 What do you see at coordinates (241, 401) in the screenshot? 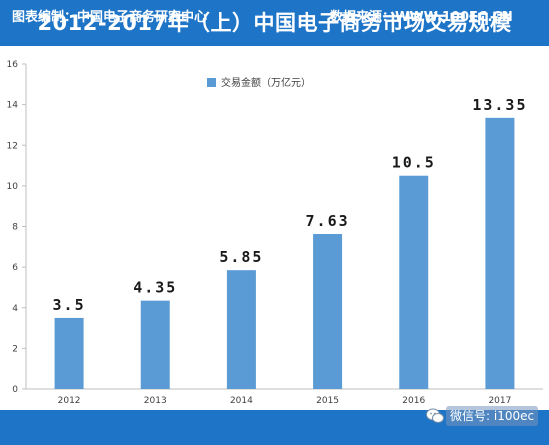
I see `x-tick-label: 2014` at bounding box center [241, 401].